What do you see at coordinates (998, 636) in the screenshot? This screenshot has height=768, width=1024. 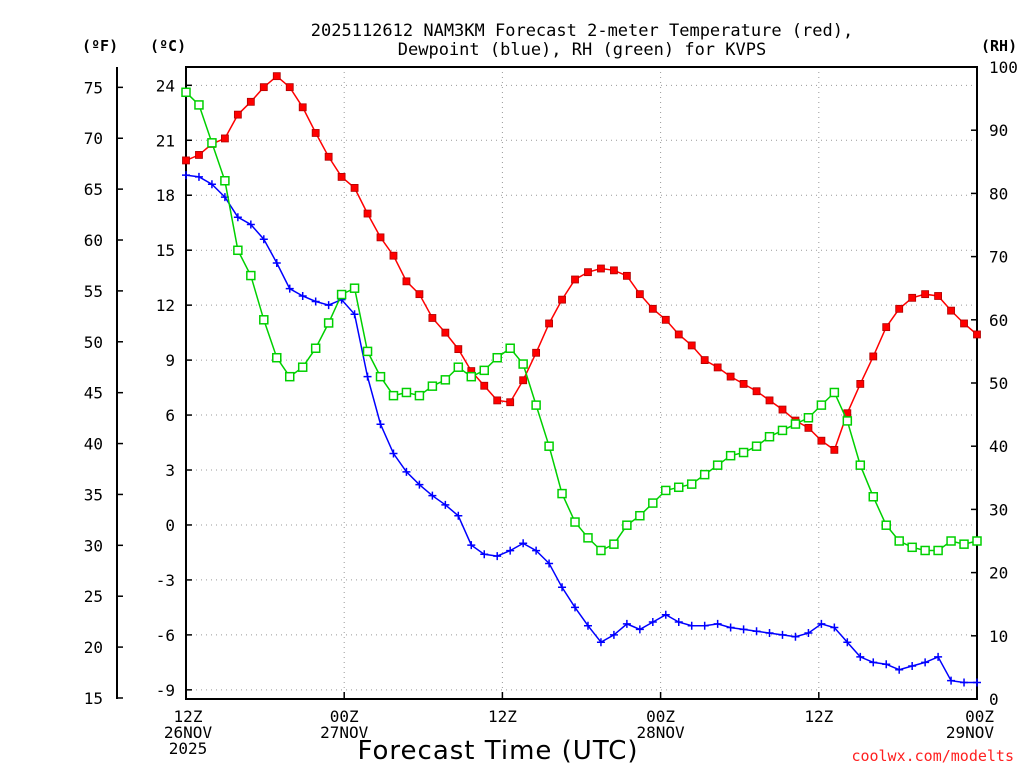 I see `rh-tick-label: 10` at bounding box center [998, 636].